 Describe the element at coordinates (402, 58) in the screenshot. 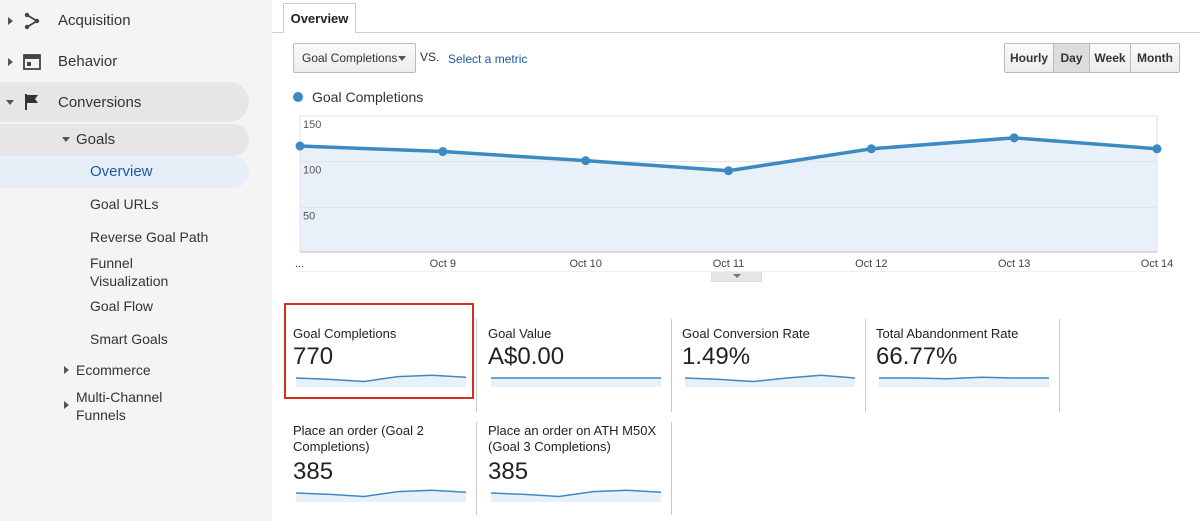

I see `chevron-down-icon` at that location.